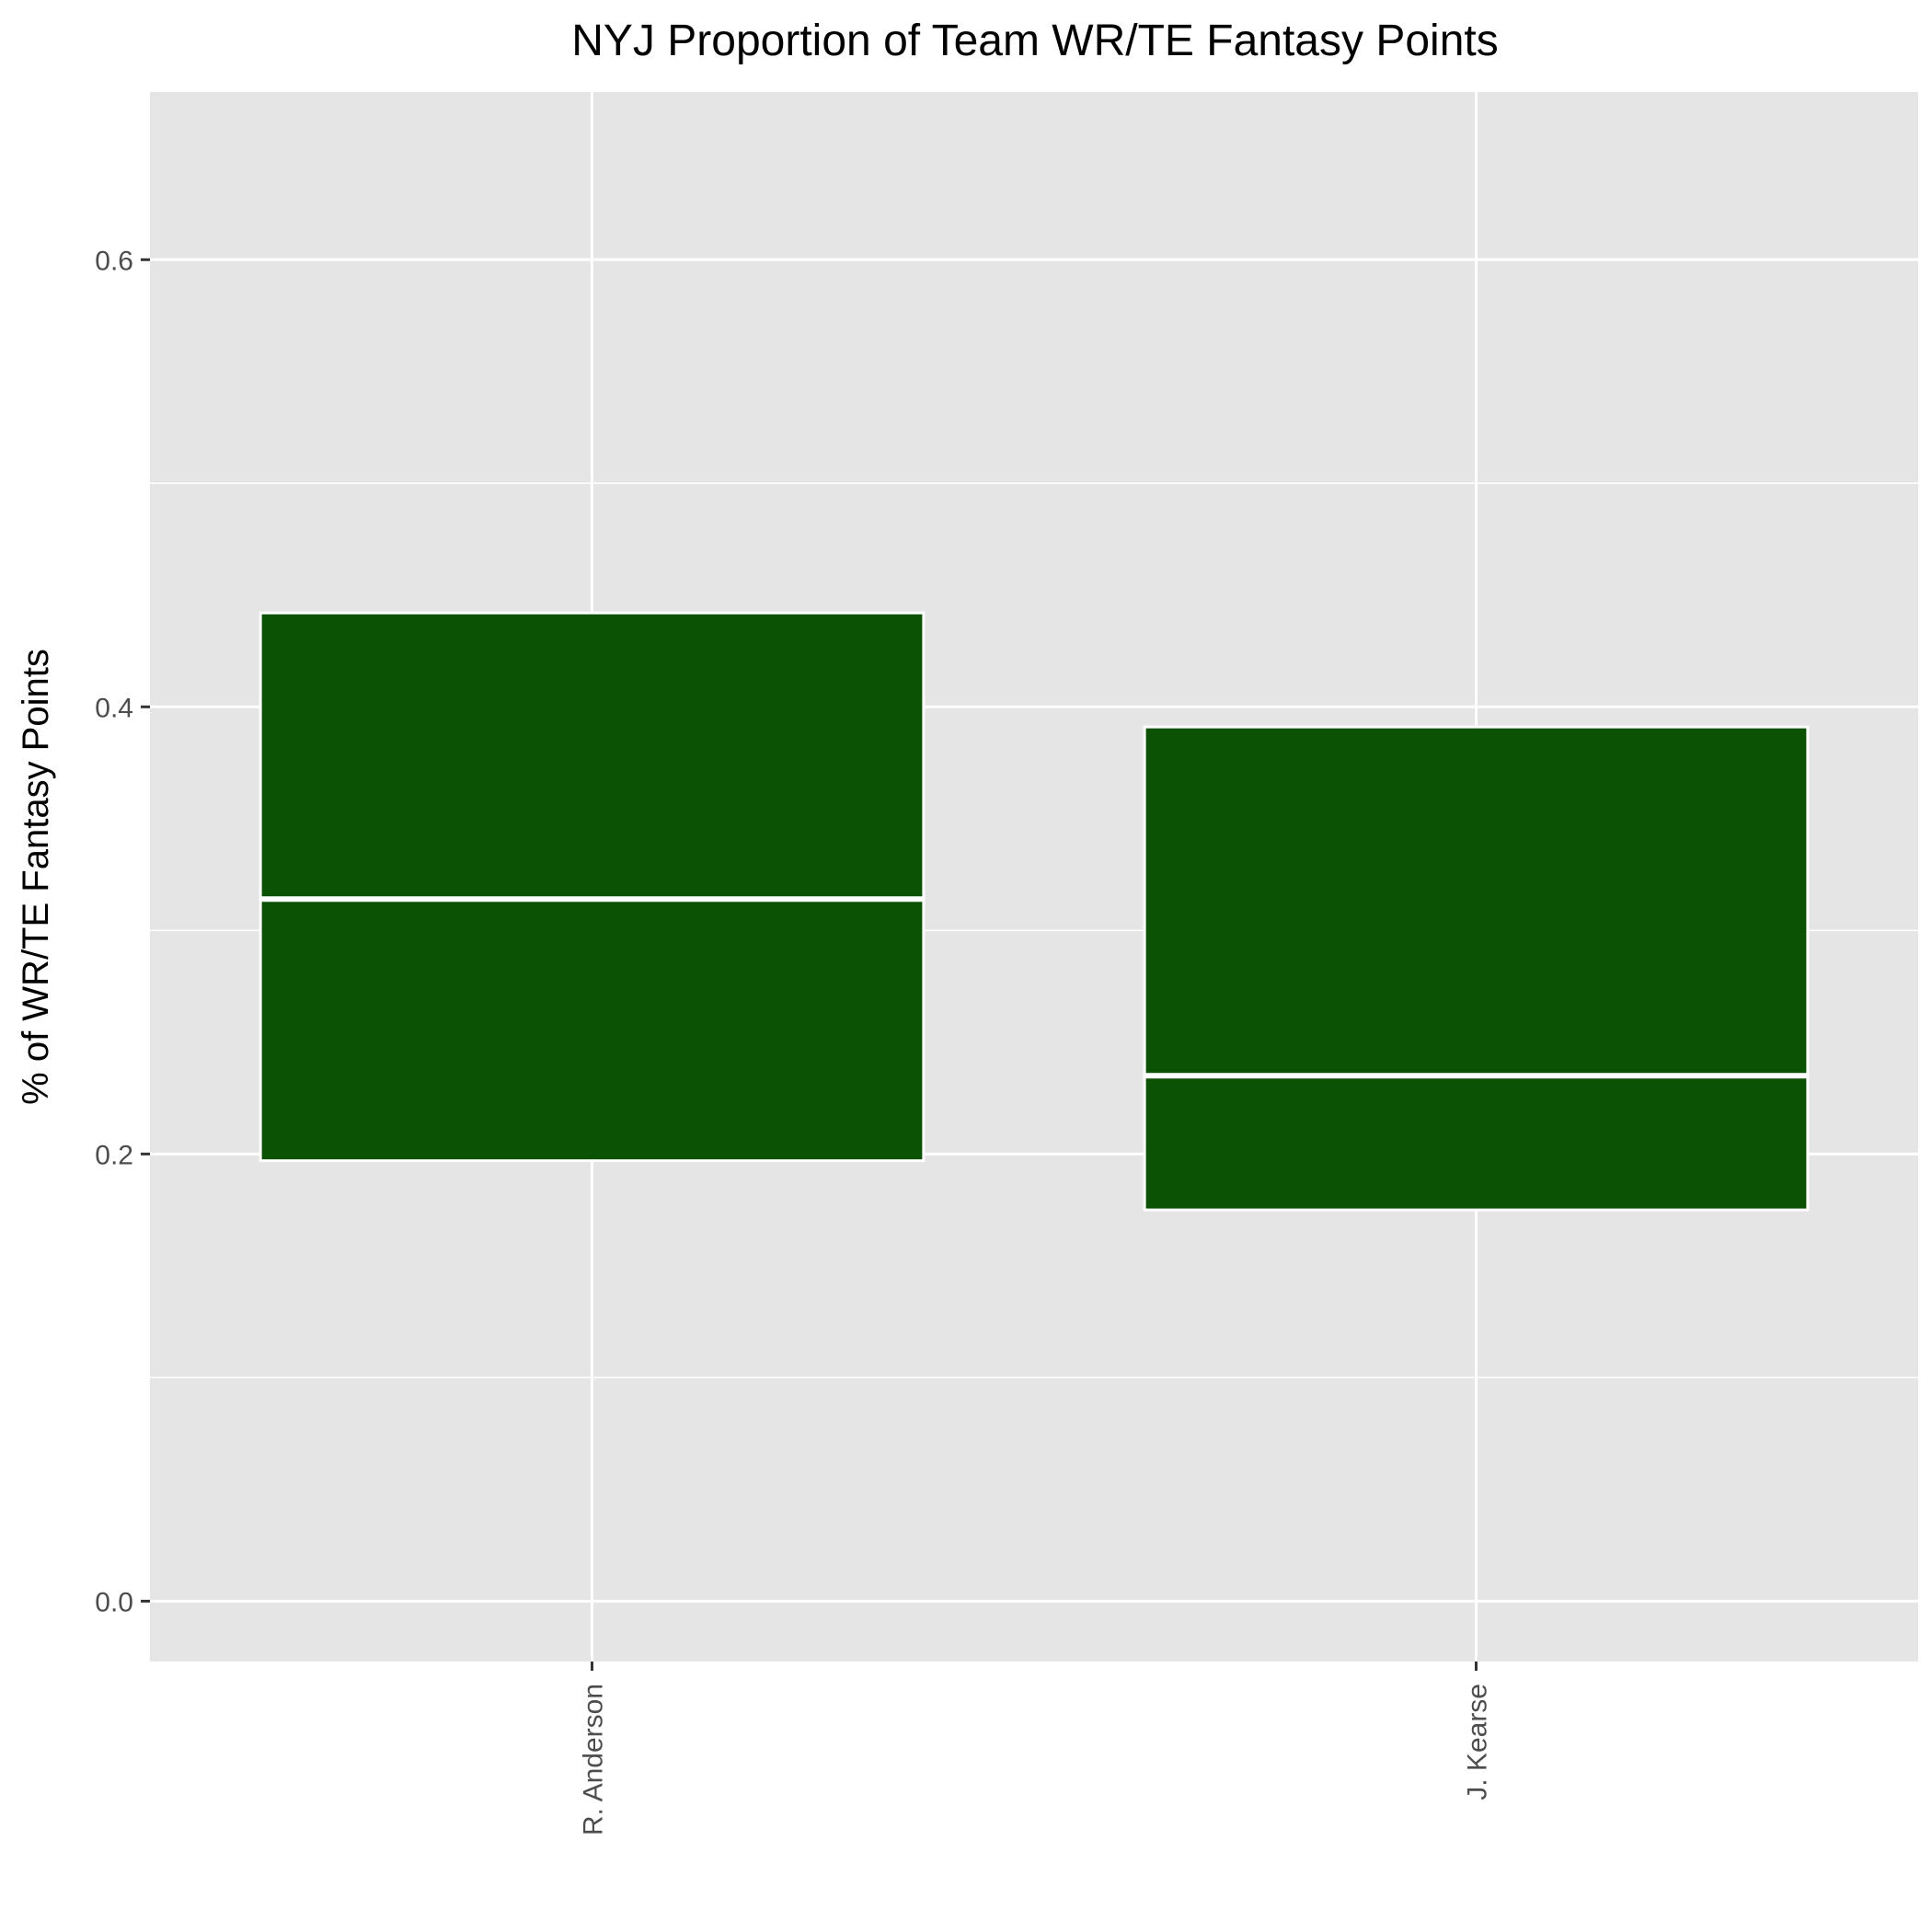 The image size is (1932, 1932). I want to click on x-tick-label: J. Kearse, so click(1478, 1742).